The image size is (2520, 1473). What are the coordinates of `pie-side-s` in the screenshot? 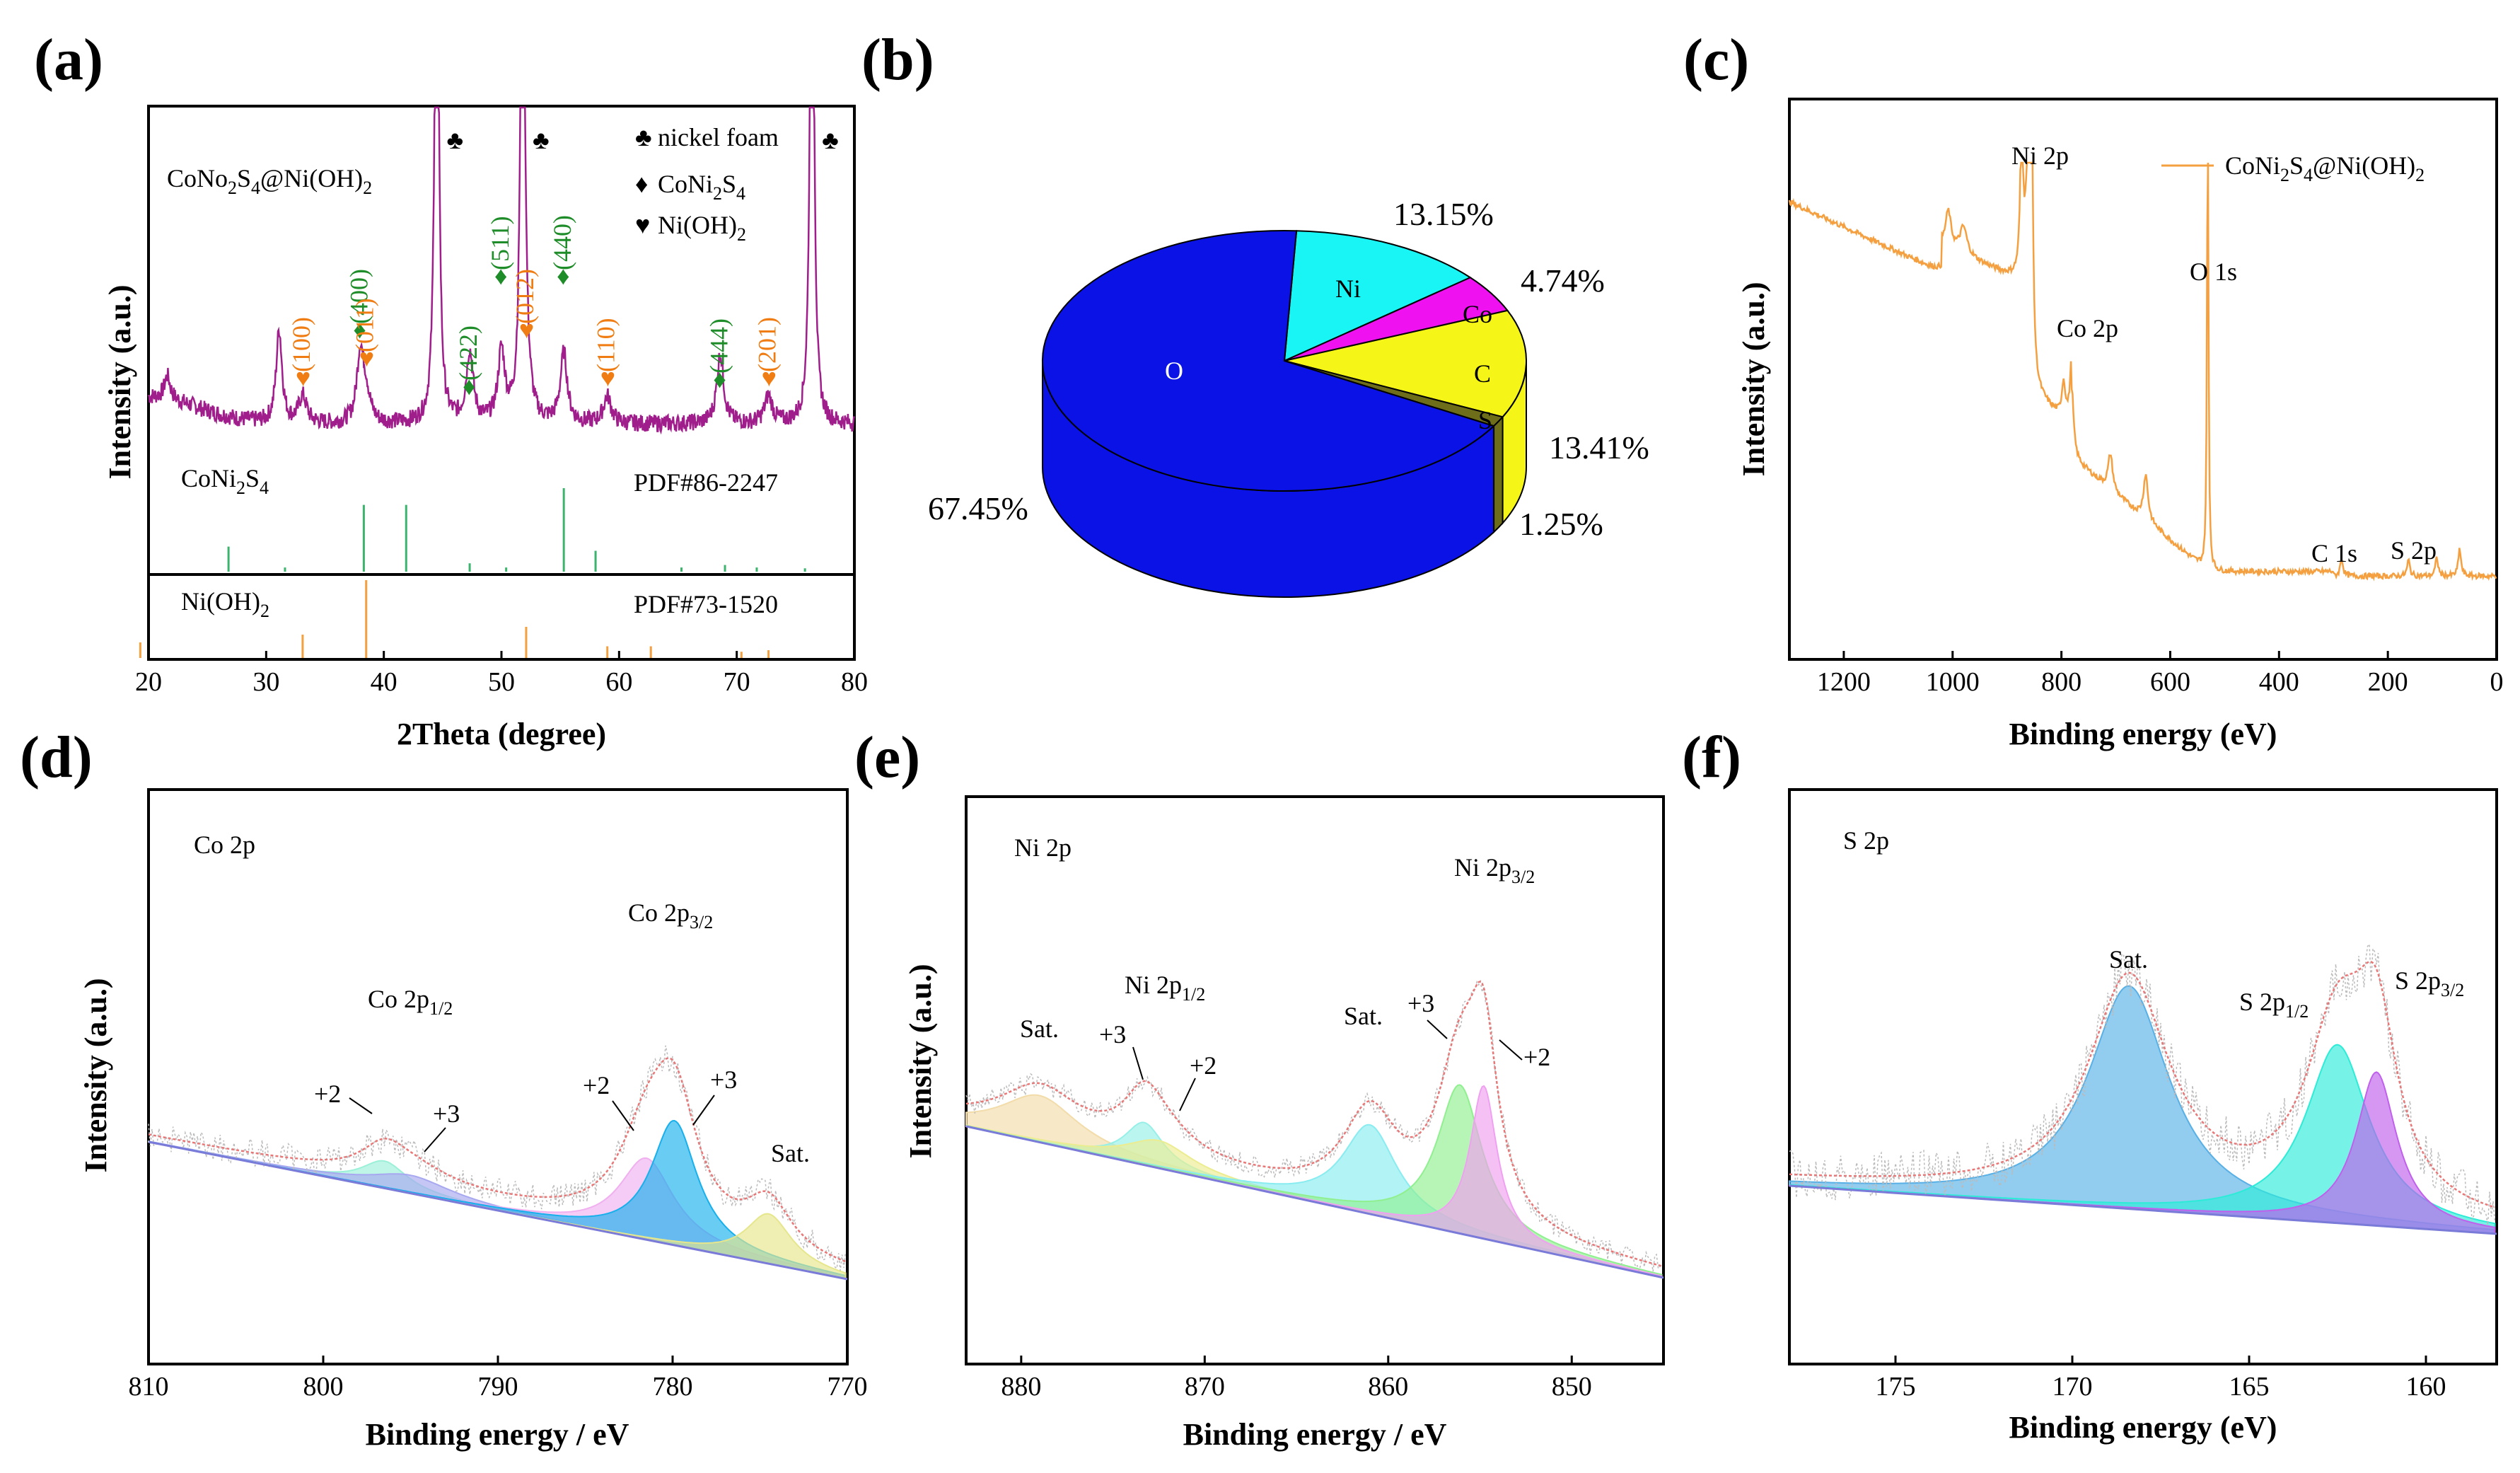 It's located at (1498, 474).